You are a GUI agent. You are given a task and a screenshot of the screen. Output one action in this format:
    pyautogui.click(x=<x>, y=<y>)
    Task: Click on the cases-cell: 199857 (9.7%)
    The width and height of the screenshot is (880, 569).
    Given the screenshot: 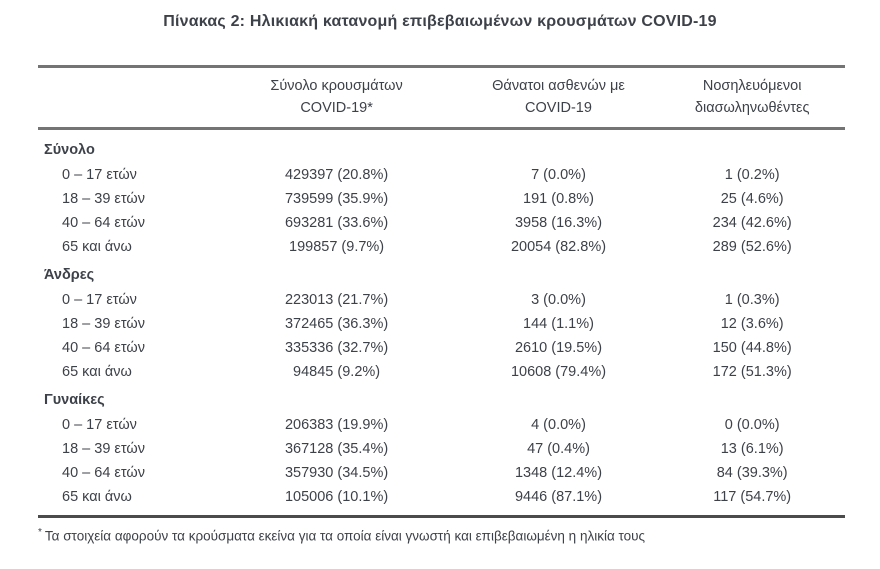 What is the action you would take?
    pyautogui.click(x=337, y=247)
    